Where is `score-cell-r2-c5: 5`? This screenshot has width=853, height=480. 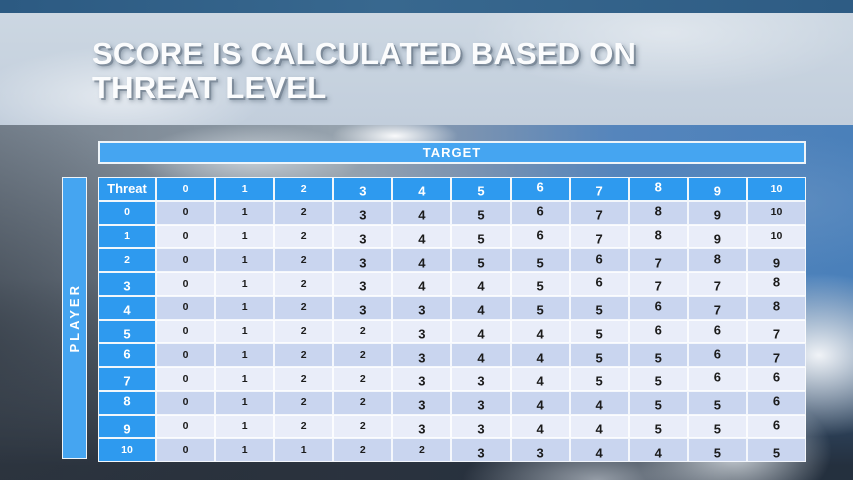 score-cell-r2-c5: 5 is located at coordinates (481, 260).